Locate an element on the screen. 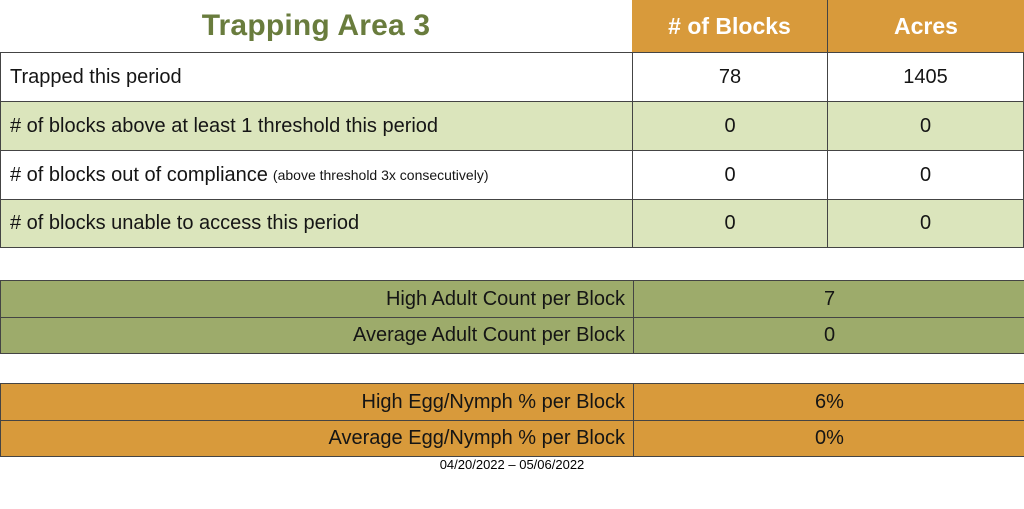  row-label-trapped: Trapped this period is located at coordinates (316, 76).